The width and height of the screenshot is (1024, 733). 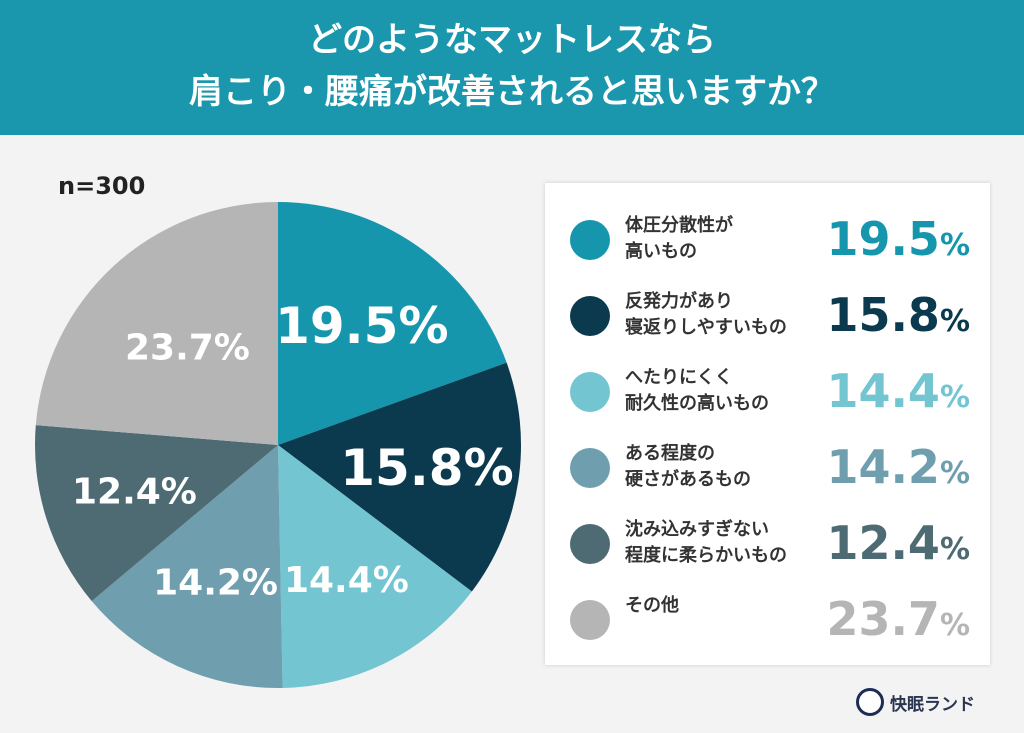 What do you see at coordinates (767, 468) in the screenshot?
I see `legend-item: ある程度の 硬さがあるもの 14.2%` at bounding box center [767, 468].